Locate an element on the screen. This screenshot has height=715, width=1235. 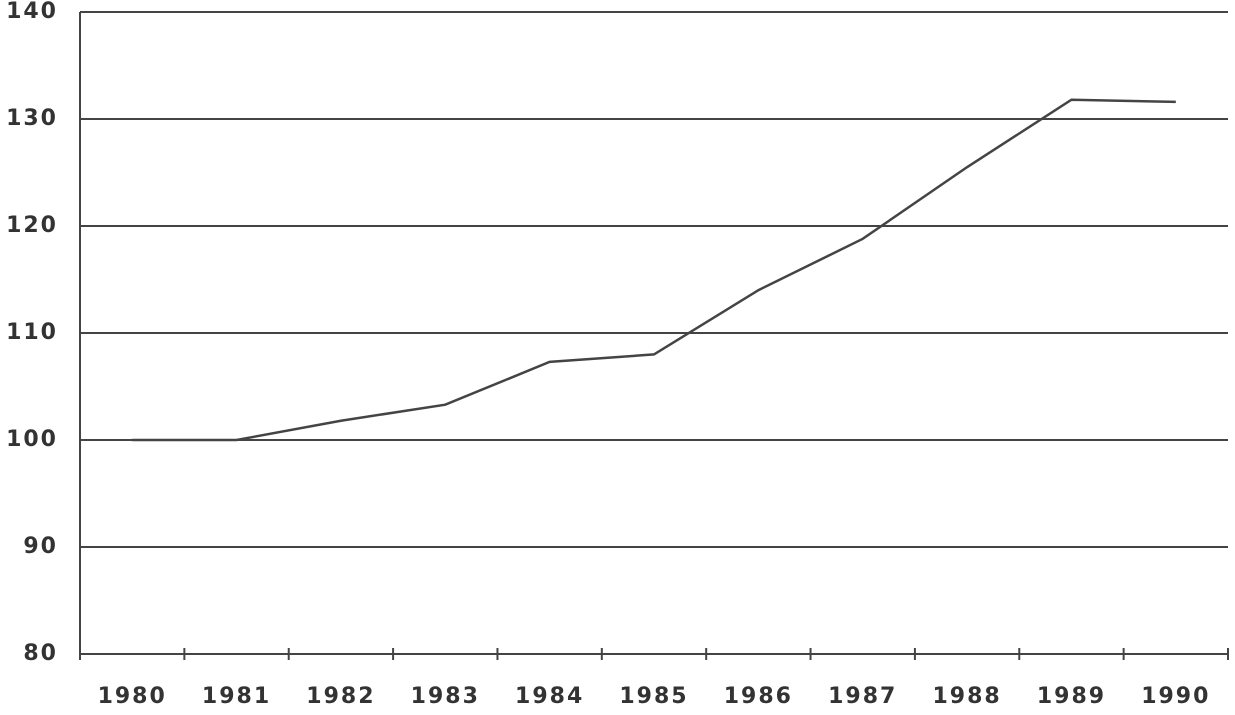
x-tick-label: 1981 is located at coordinates (236, 696).